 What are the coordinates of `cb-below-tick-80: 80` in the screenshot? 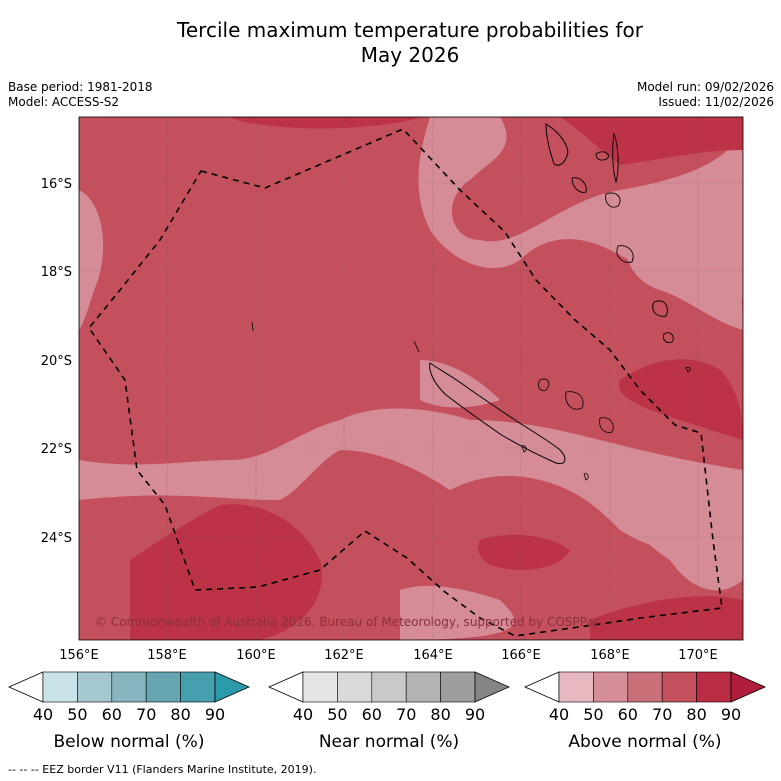 It's located at (180, 714).